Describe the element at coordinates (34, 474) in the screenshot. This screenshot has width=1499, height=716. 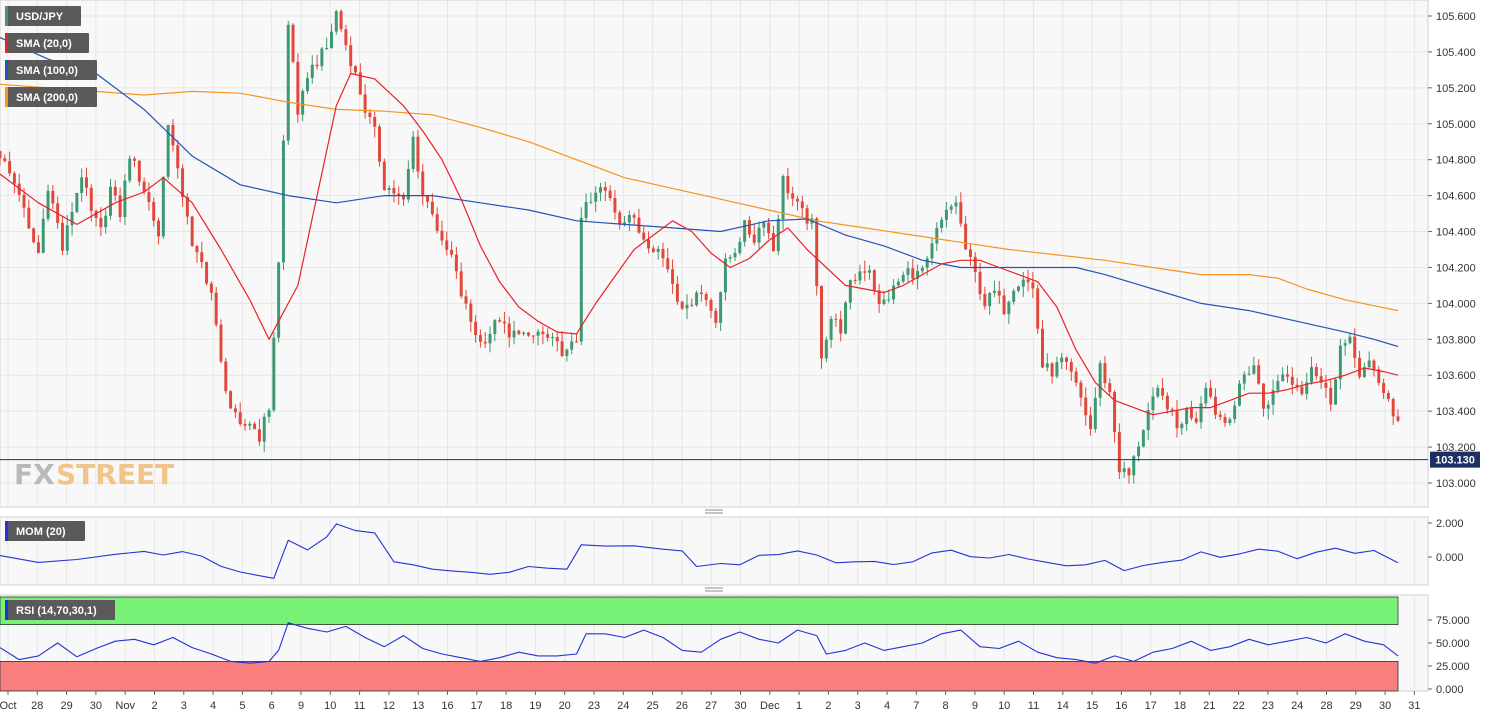
I see `watermark-fx: FX` at that location.